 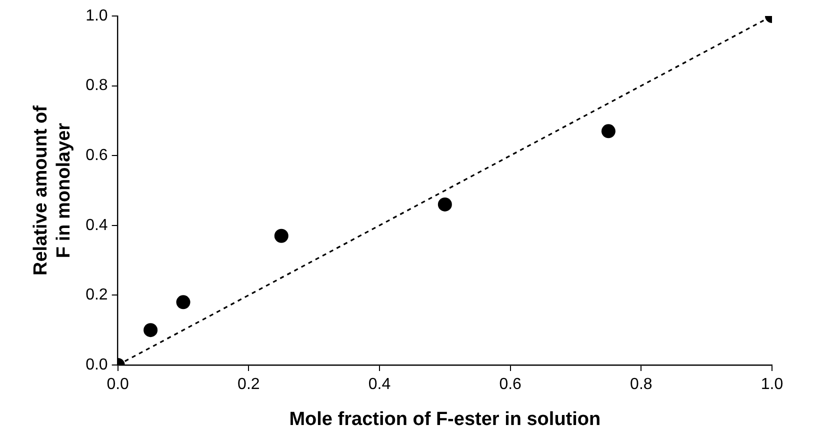 What do you see at coordinates (379, 385) in the screenshot?
I see `x-tick-label: 0.4` at bounding box center [379, 385].